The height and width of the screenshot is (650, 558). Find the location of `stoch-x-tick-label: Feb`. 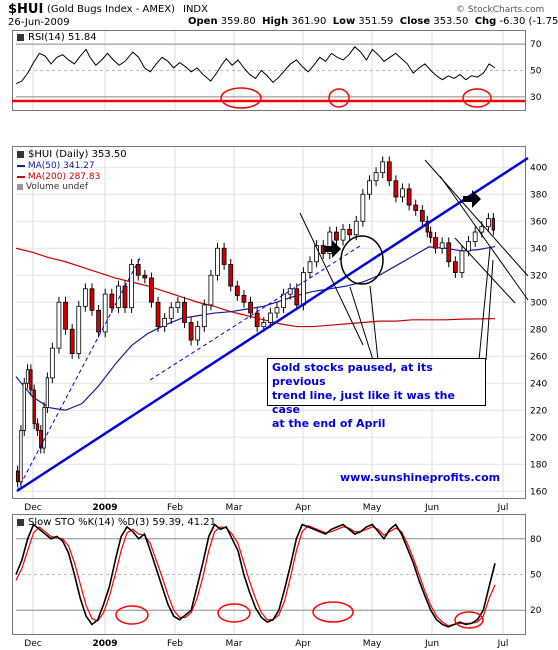

stoch-x-tick-label: Feb is located at coordinates (175, 644).